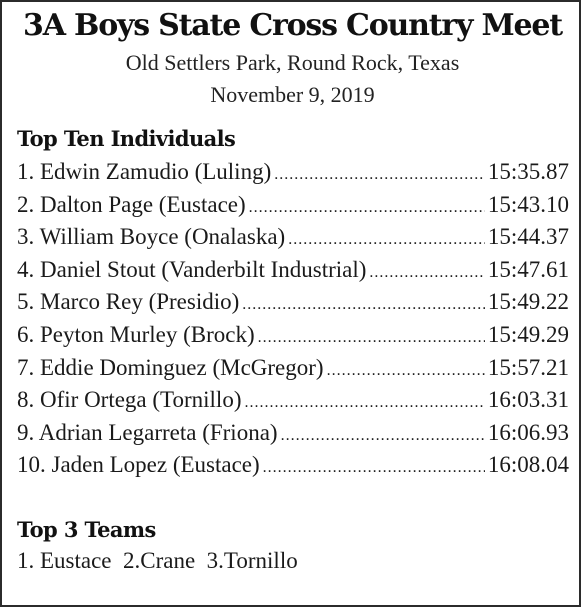 Image resolution: width=585 pixels, height=611 pixels. I want to click on runner-time: 16:08.04, so click(528, 465).